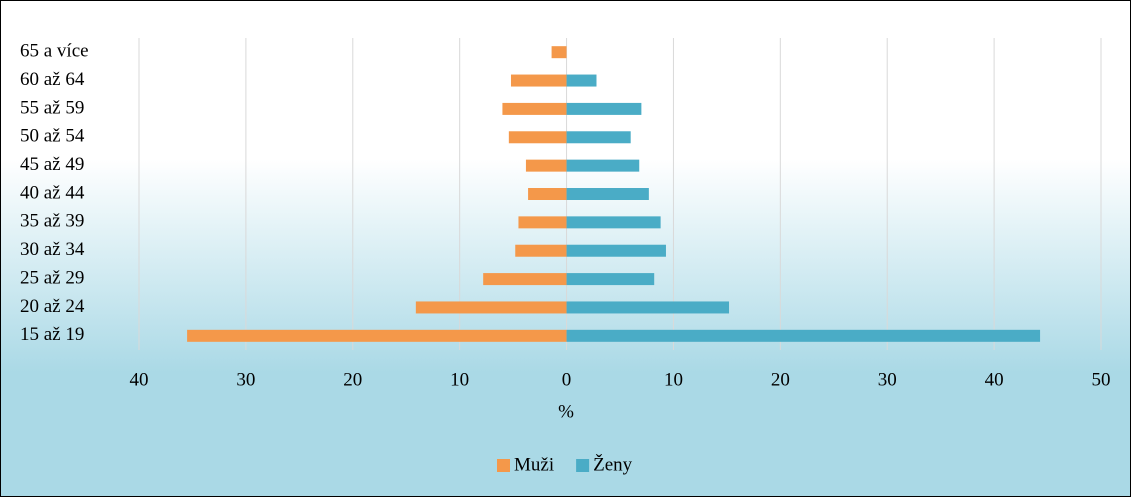  Describe the element at coordinates (534, 464) in the screenshot. I see `legend-label: Muži` at that location.